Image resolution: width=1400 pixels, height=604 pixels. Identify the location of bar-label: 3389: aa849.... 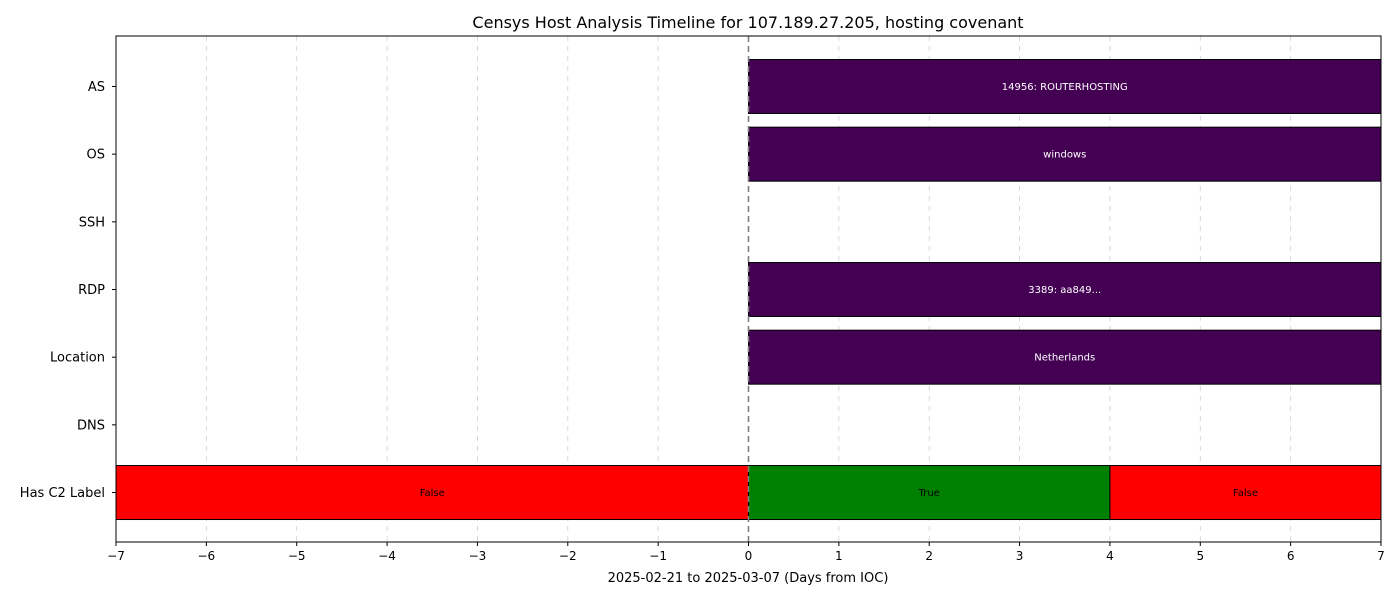
(1064, 290).